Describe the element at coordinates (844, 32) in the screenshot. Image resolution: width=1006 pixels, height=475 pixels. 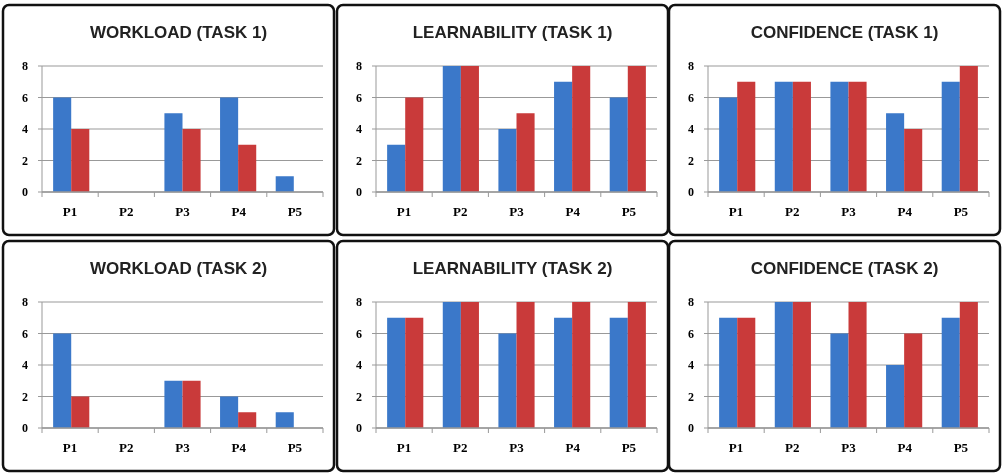
I see `chart-title: CONFIDENCE (TASK 1)` at that location.